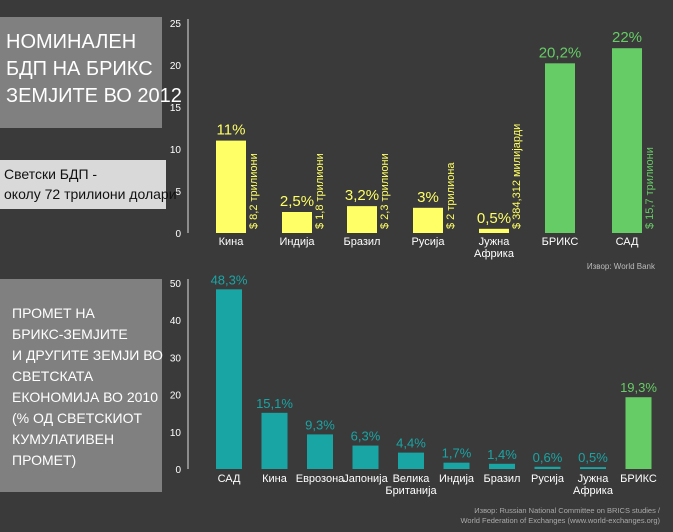  Describe the element at coordinates (176, 108) in the screenshot. I see `y-tick-label-1: 15` at that location.